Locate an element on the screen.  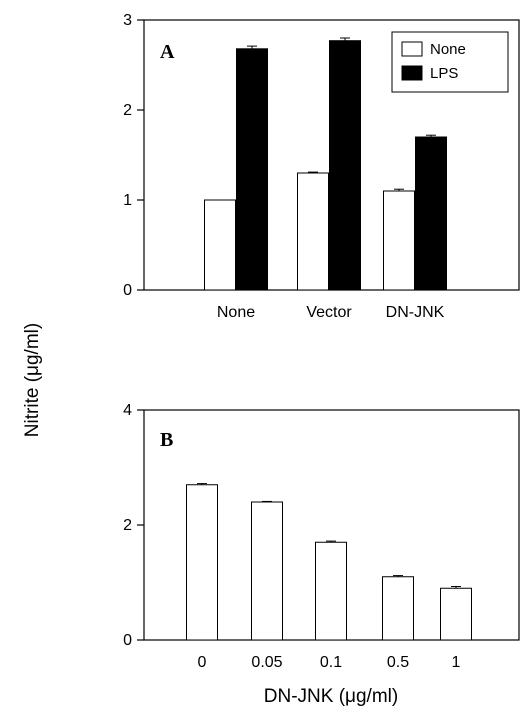
x-tick-label: 0.05 is located at coordinates (266, 662).